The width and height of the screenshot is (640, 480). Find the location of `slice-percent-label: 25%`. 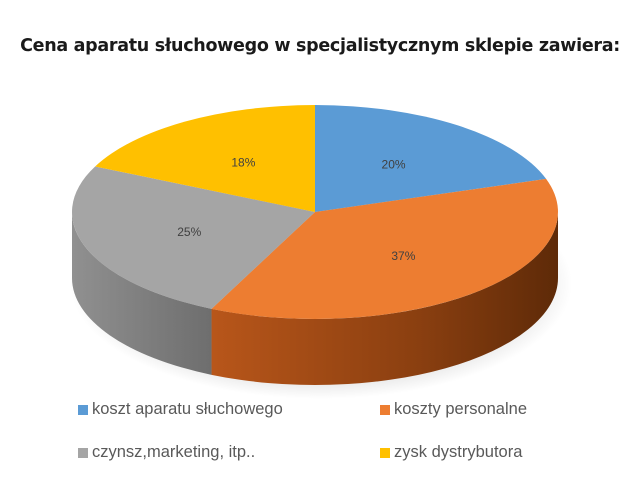

slice-percent-label: 25% is located at coordinates (189, 232).